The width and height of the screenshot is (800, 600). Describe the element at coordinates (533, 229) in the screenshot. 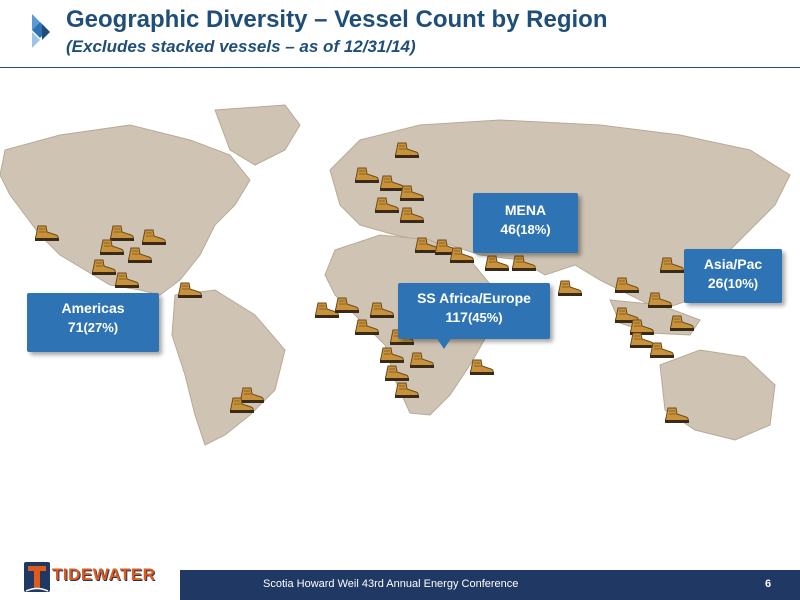

I see `mena-pct: (18%)` at that location.